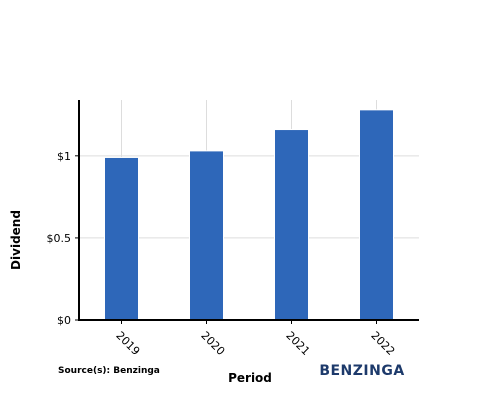  Describe the element at coordinates (291, 225) in the screenshot. I see `bar-2021` at that location.